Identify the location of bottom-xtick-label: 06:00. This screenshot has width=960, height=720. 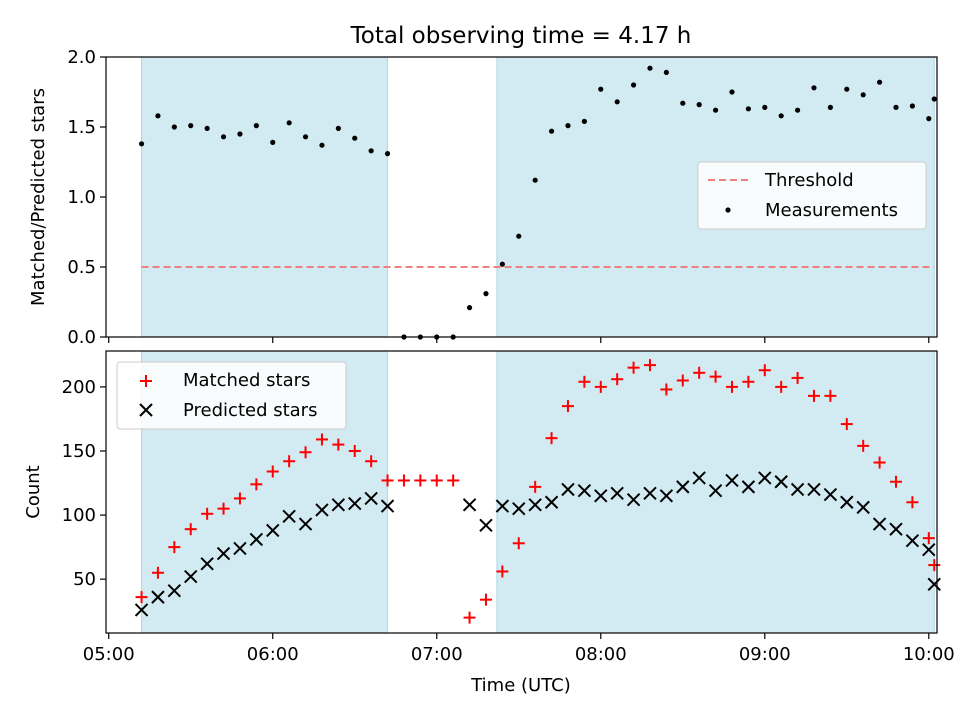
(273, 654).